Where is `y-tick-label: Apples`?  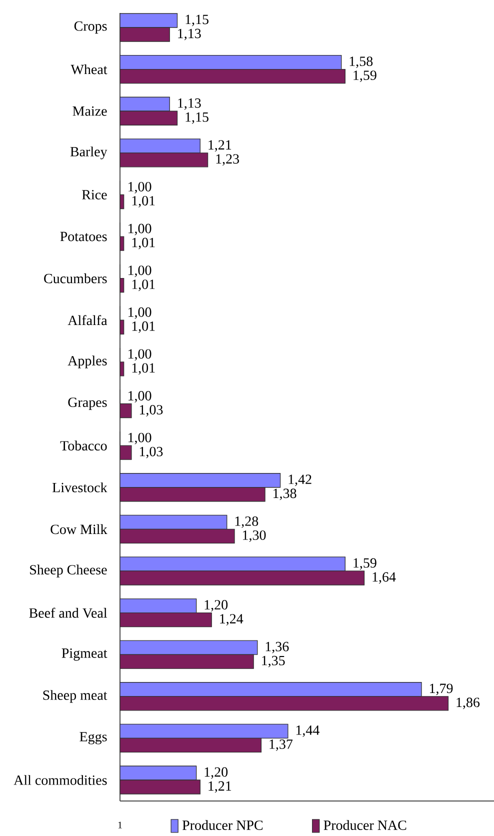 y-tick-label: Apples is located at coordinates (87, 362).